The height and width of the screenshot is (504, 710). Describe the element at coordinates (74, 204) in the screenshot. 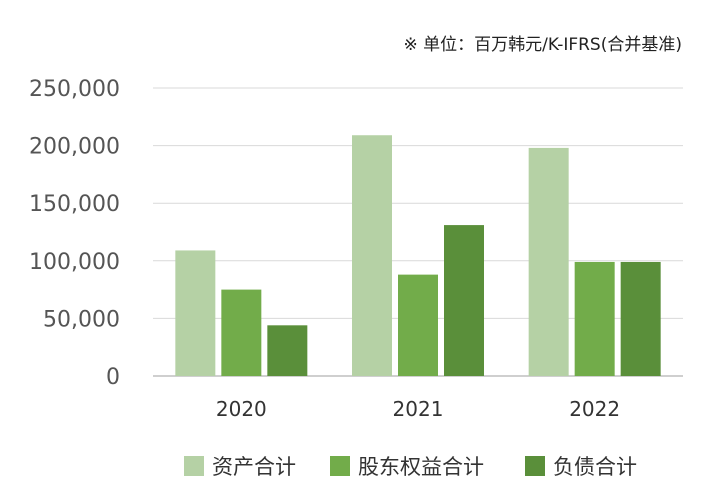

I see `y-tick-label: 150,000` at that location.